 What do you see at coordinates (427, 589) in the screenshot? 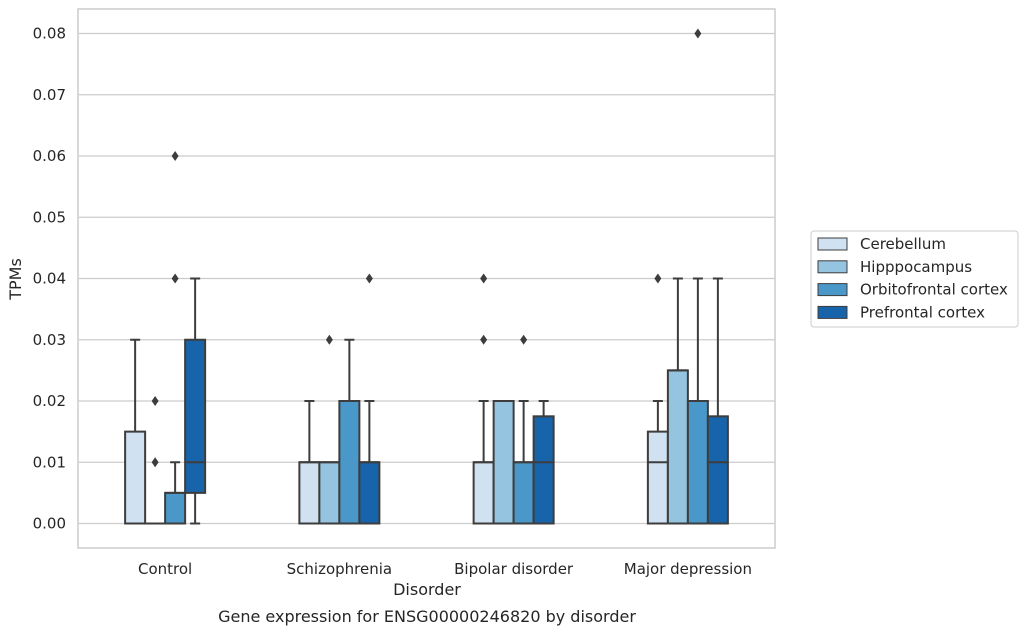
I see `x-axis-label: Disorder` at bounding box center [427, 589].